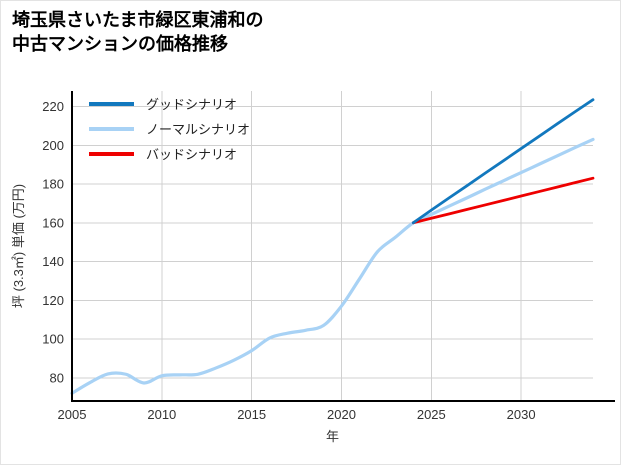 The image size is (621, 465). I want to click on y-axis-title: 坪 (3.3㎡) 単価 (万円), so click(18, 246).